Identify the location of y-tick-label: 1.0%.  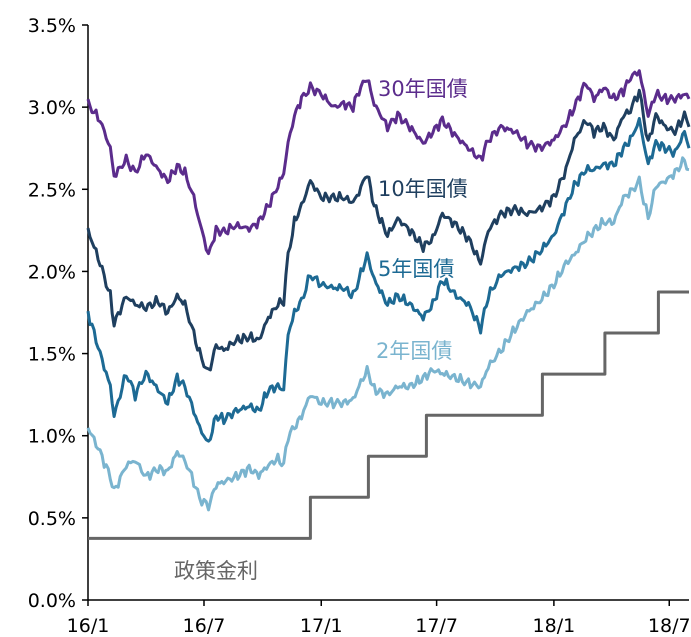
(52, 437).